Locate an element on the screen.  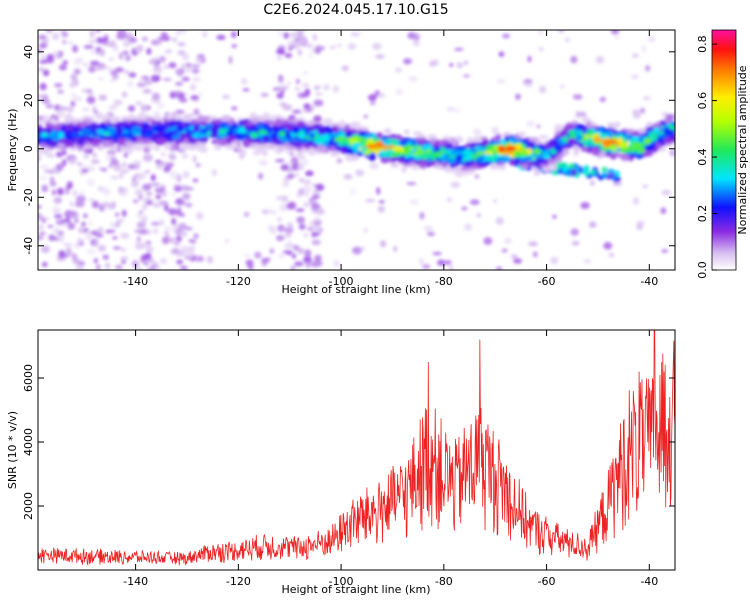
colorbar-tick-label: 0.4 is located at coordinates (702, 157).